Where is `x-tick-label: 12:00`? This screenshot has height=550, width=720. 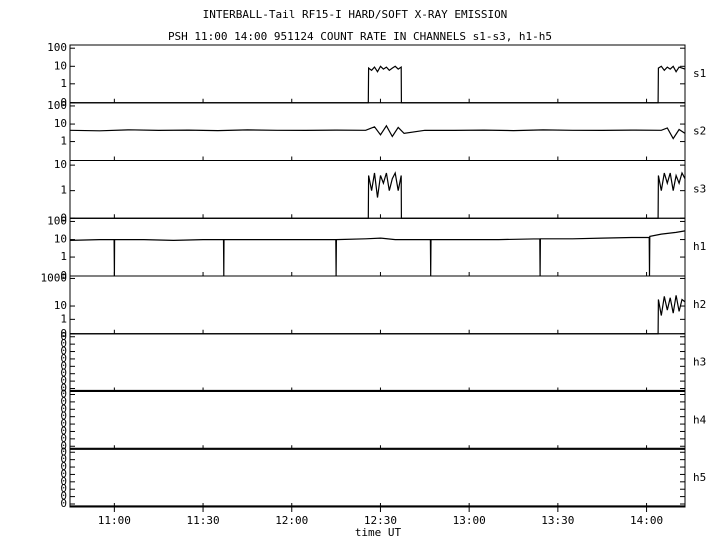 x-tick-label: 12:00 is located at coordinates (291, 520).